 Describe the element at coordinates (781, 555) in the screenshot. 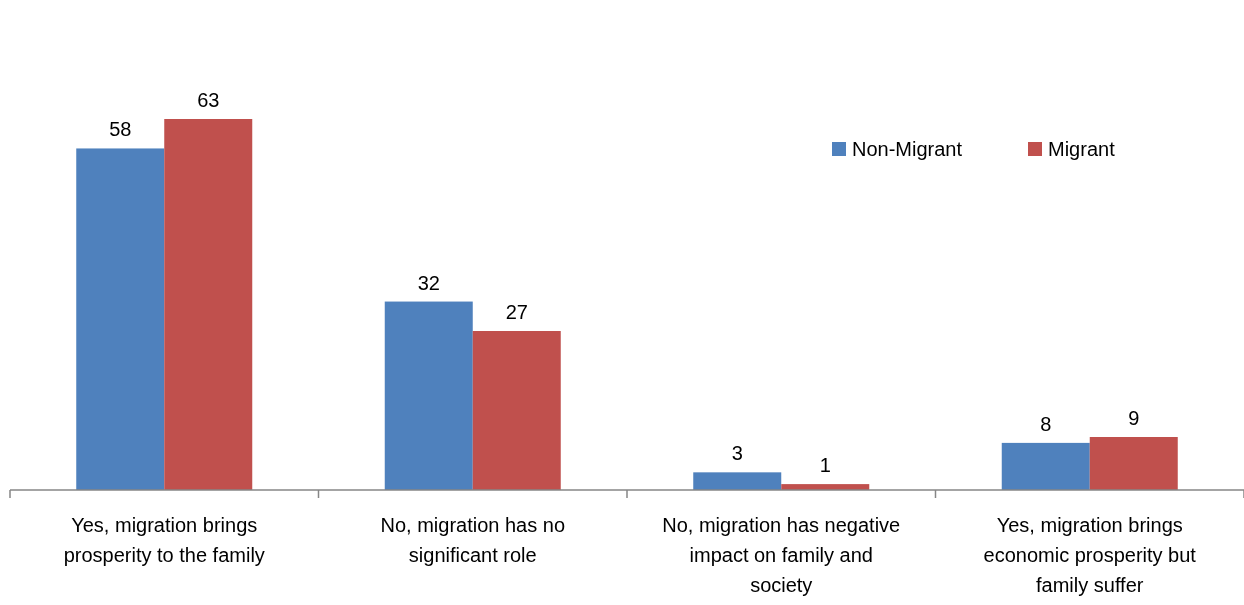

I see `x-tick-label: No, migration has negative impact on family and society` at that location.